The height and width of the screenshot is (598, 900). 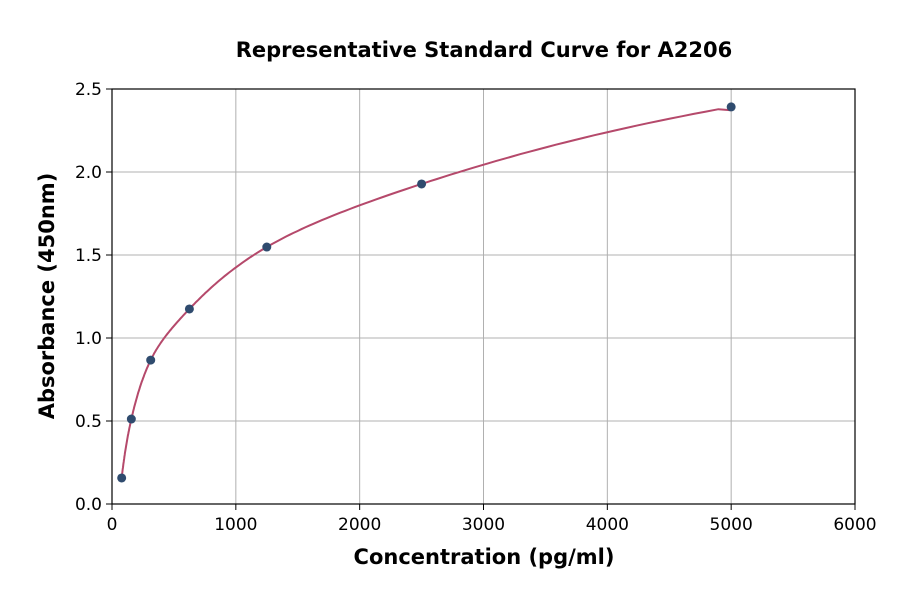 What do you see at coordinates (854, 525) in the screenshot?
I see `x-tick-label: 6000` at bounding box center [854, 525].